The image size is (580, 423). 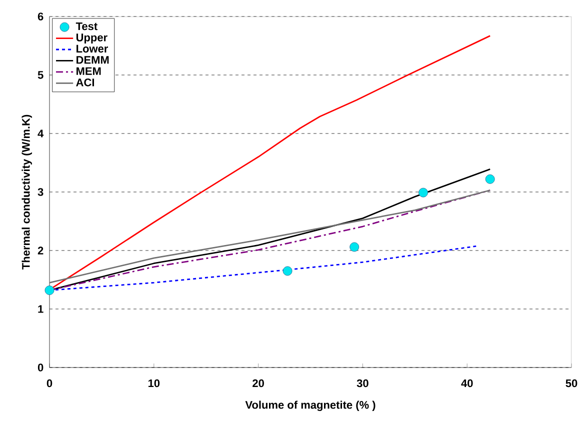 I want to click on y-tick-label: 3, so click(x=41, y=192).